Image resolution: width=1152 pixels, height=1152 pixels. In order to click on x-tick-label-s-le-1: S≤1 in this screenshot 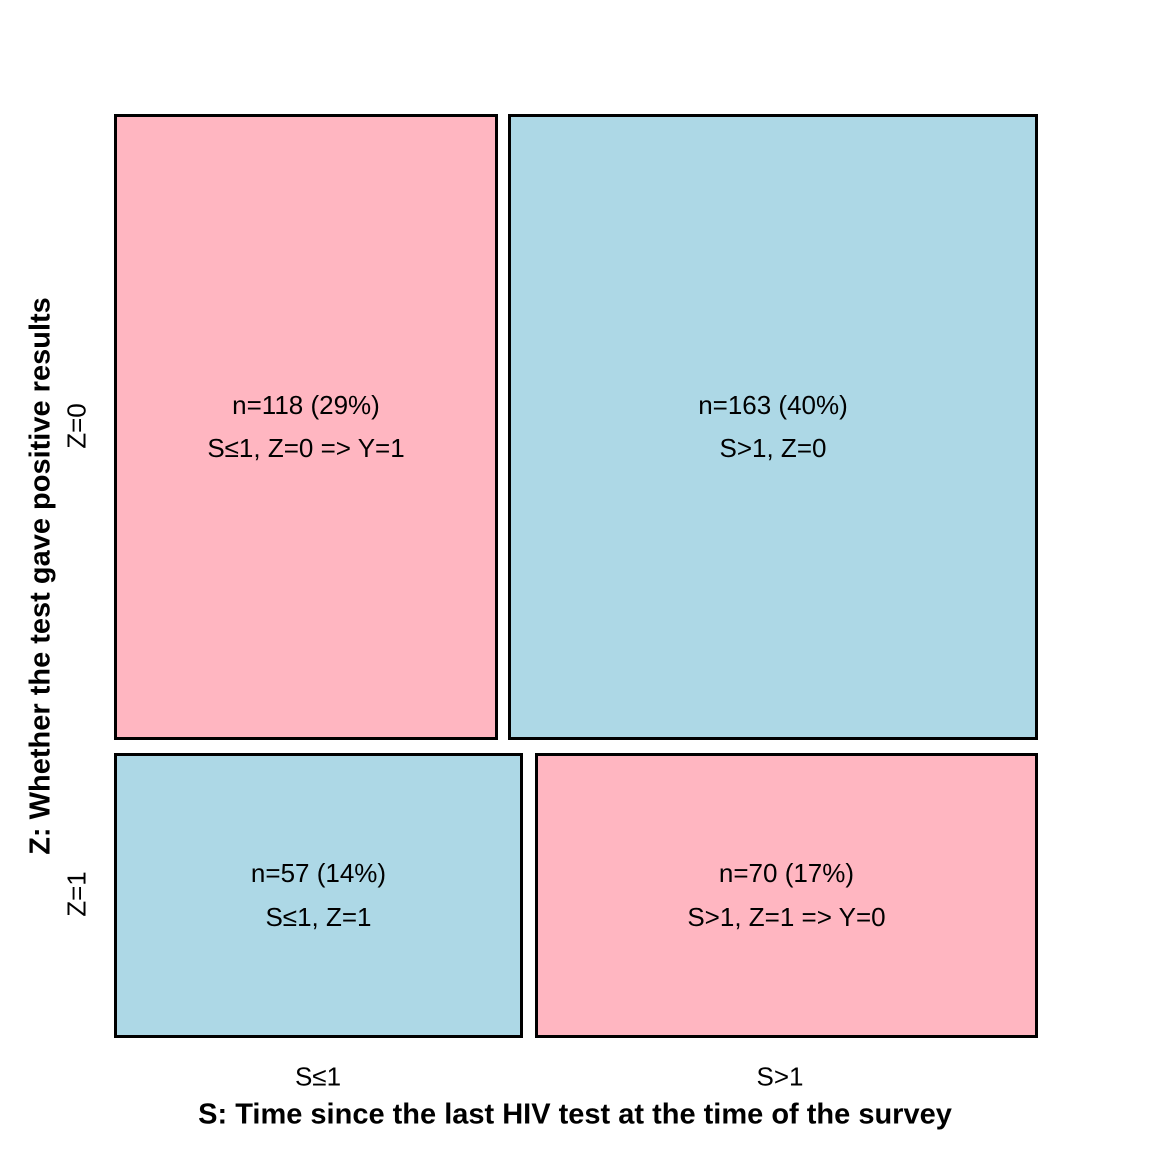, I will do `click(318, 1076)`.